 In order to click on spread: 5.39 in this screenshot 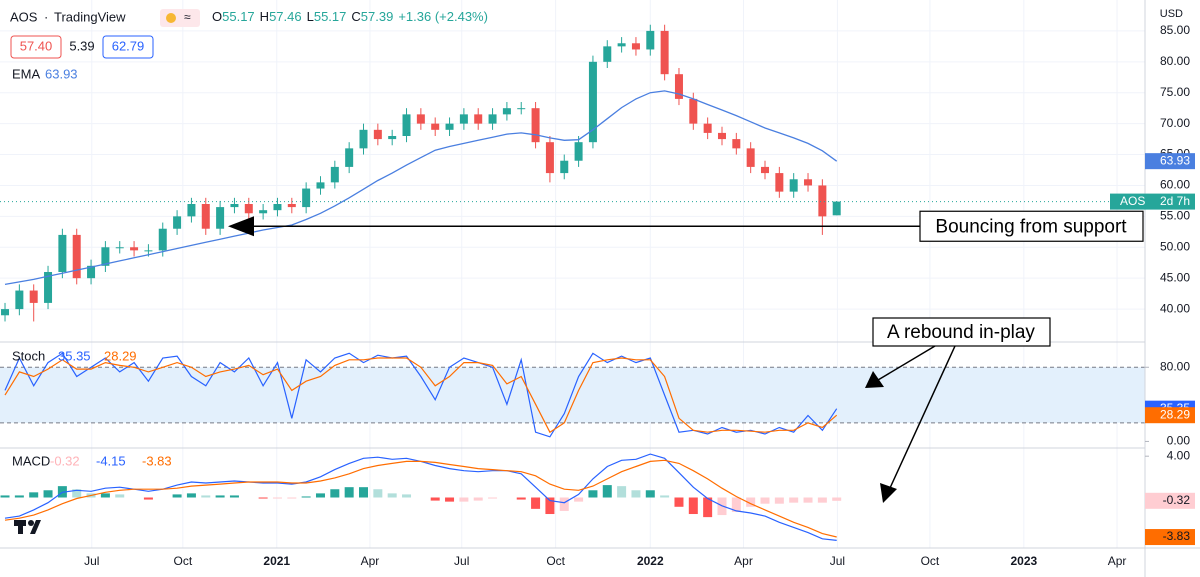, I will do `click(81, 45)`.